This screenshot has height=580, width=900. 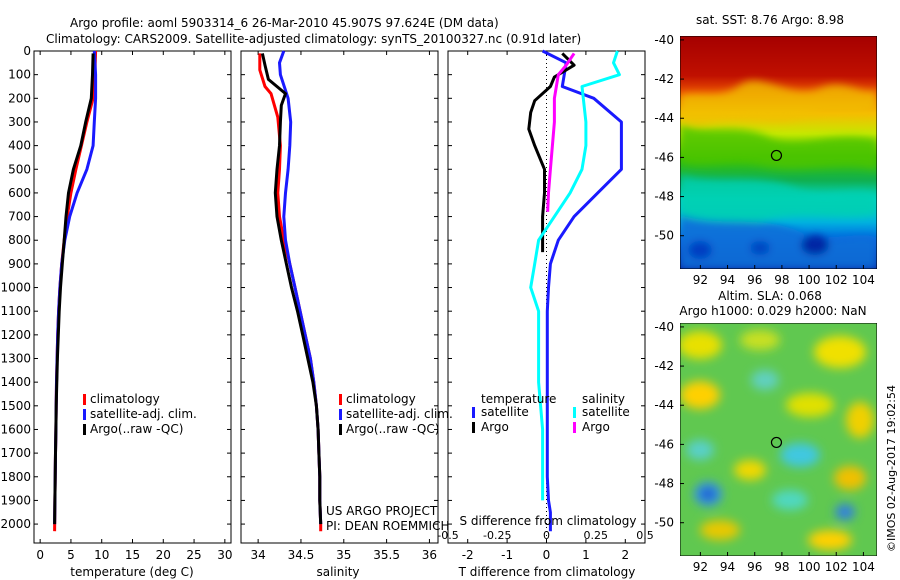 I want to click on y-tick-label: 700, so click(x=19, y=217).